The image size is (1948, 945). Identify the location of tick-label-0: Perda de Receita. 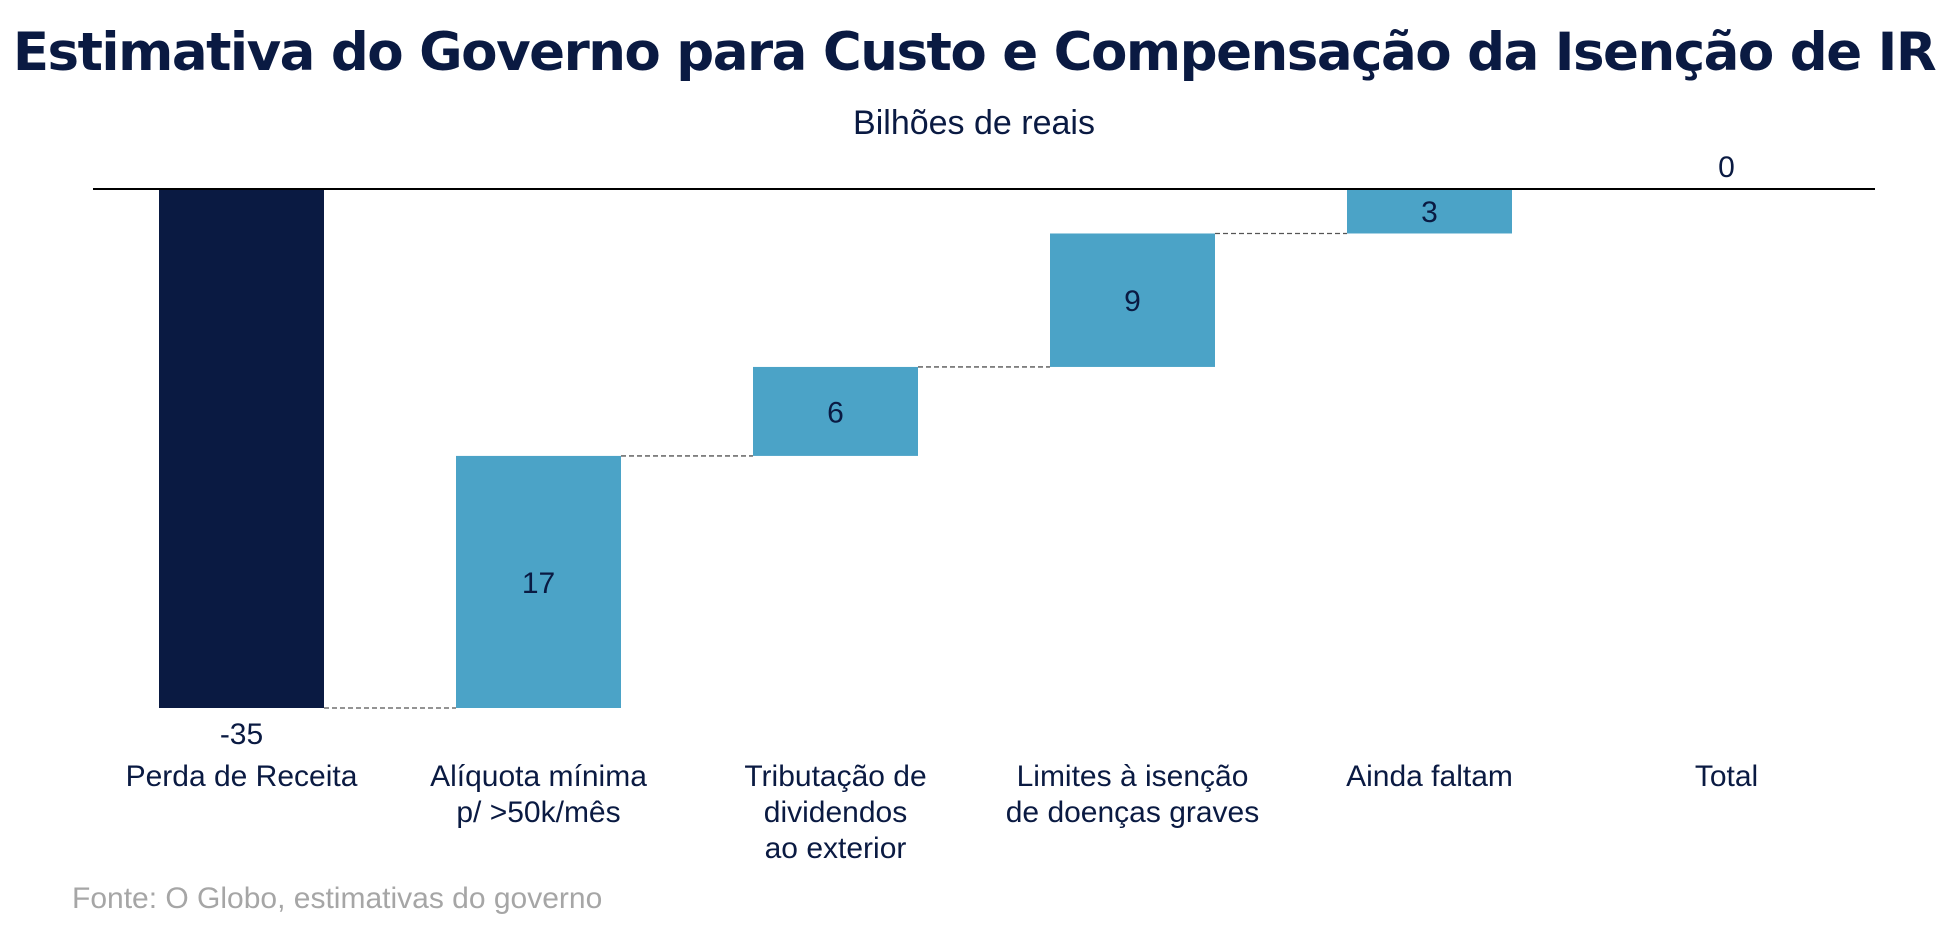
(242, 776).